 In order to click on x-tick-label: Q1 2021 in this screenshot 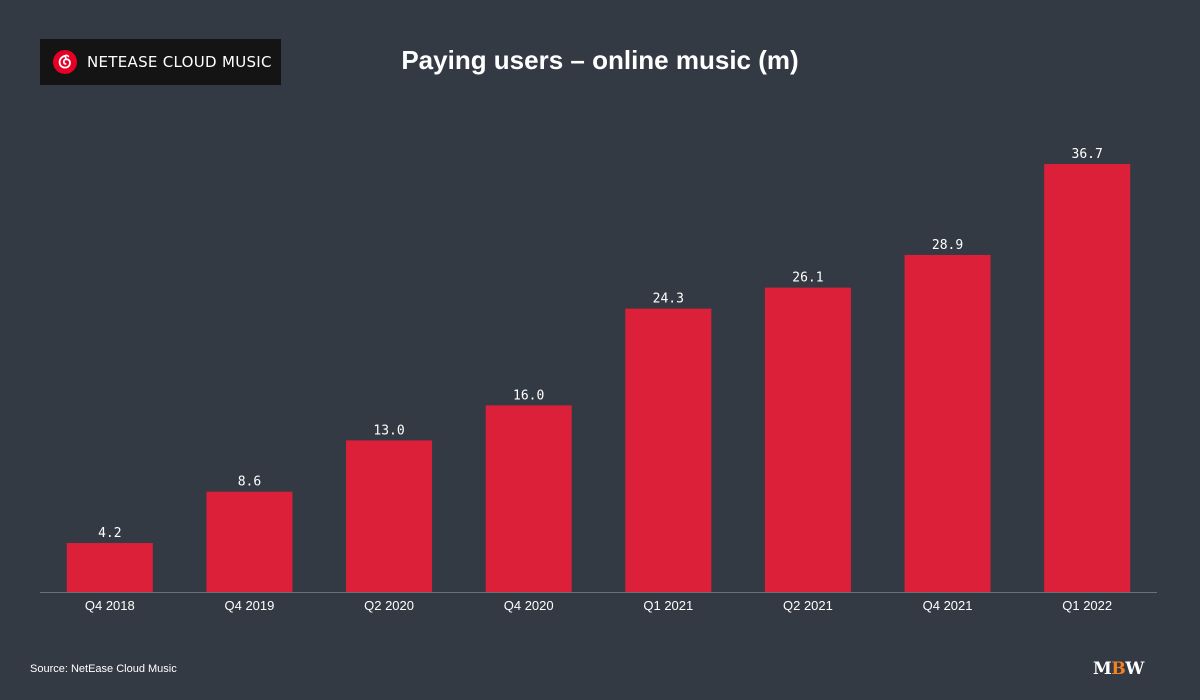, I will do `click(668, 605)`.